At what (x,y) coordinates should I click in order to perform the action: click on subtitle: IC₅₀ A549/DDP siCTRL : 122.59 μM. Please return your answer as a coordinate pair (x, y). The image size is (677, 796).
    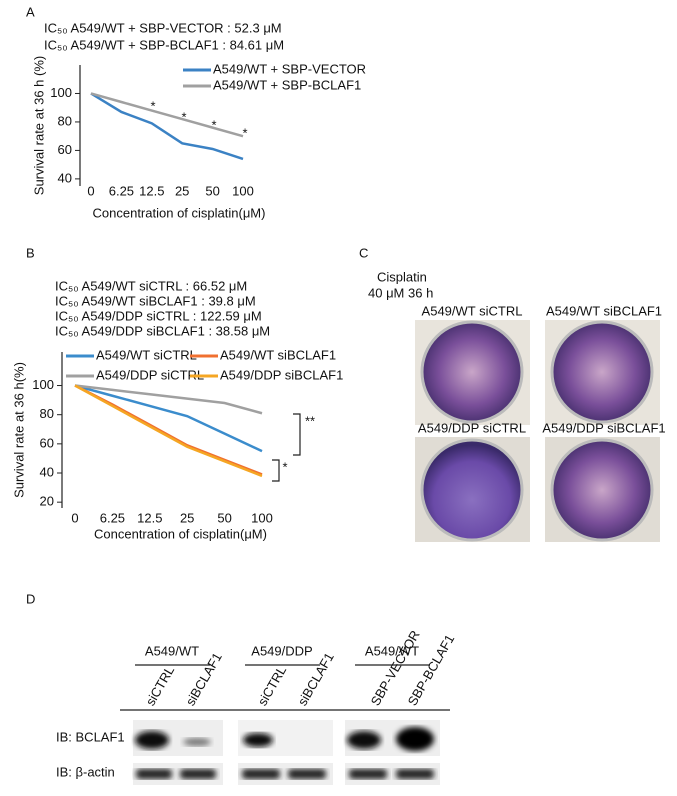
    Looking at the image, I should click on (158, 315).